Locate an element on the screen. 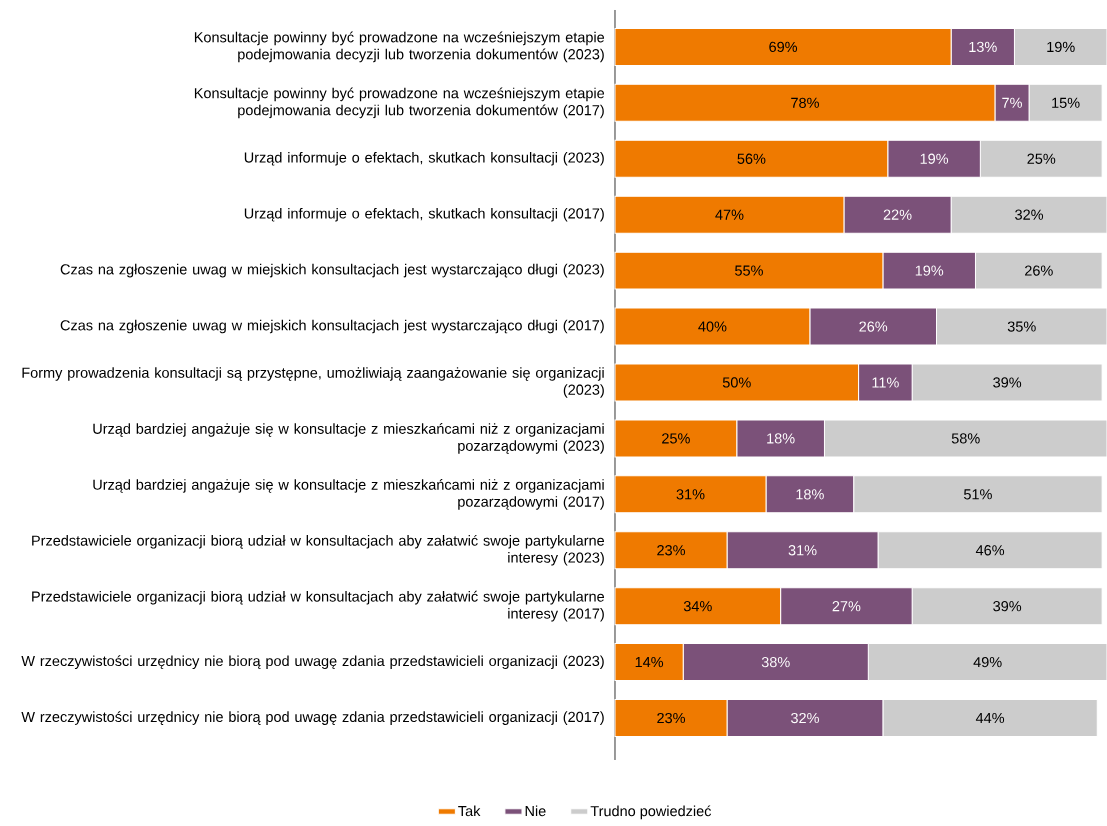  y-tick-label: Konsultacje powinny być prowadzone na wcześniejszym etapie podejmowania decyzji lub tworzenia dokumentów (2023) is located at coordinates (399, 47).